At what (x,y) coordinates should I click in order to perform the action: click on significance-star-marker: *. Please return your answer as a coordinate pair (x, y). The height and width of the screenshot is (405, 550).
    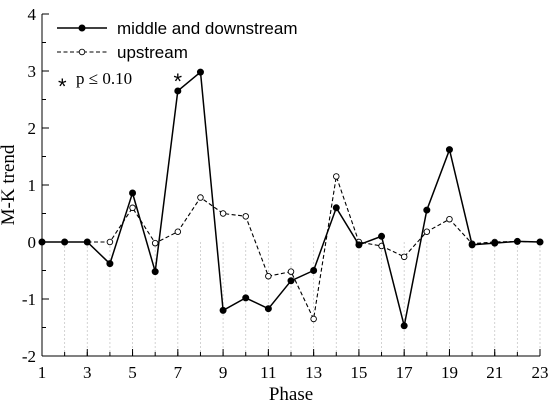
    Looking at the image, I should click on (178, 81).